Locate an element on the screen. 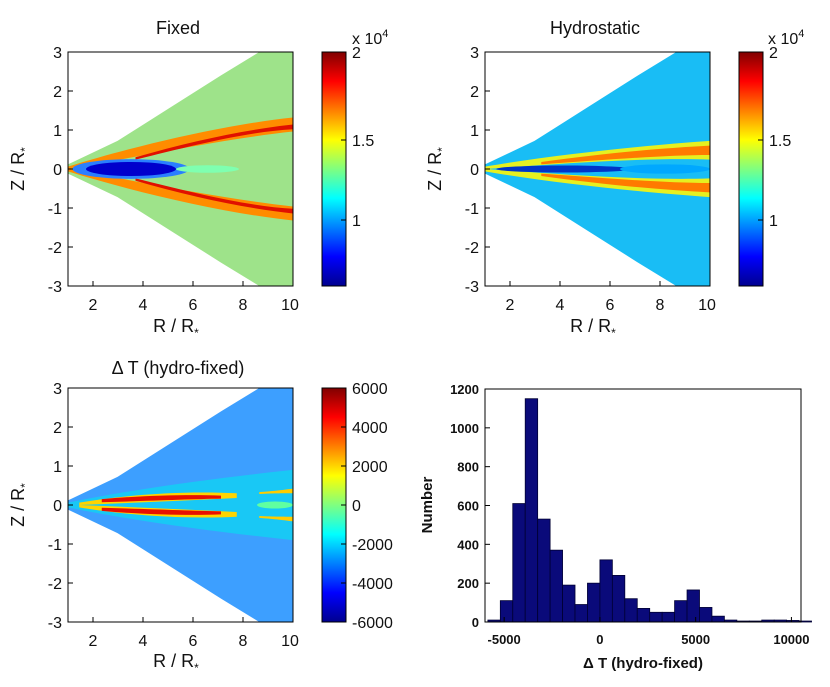 Image resolution: width=830 pixels, height=687 pixels. colorbar-tick-label: 1.5 is located at coordinates (363, 141).